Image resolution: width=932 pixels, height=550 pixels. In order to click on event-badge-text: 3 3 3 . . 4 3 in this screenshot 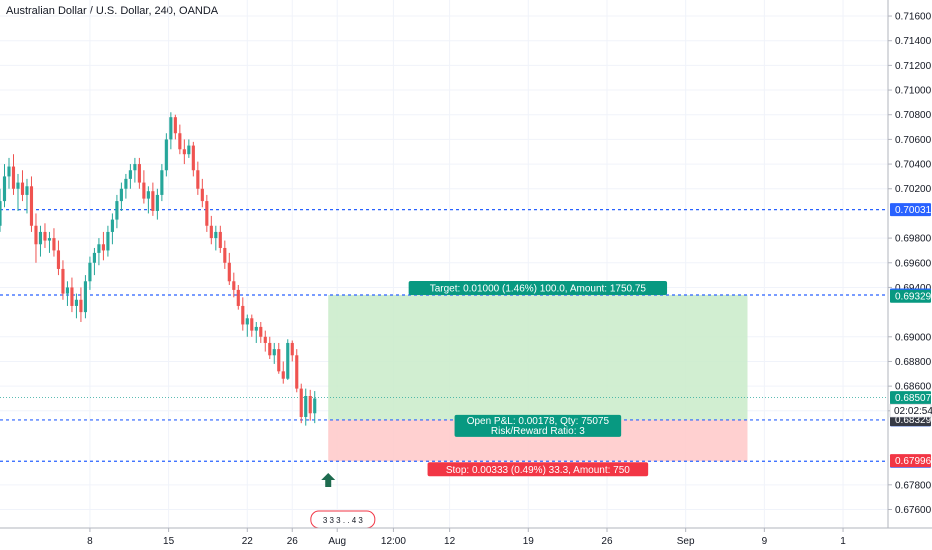, I will do `click(343, 520)`.